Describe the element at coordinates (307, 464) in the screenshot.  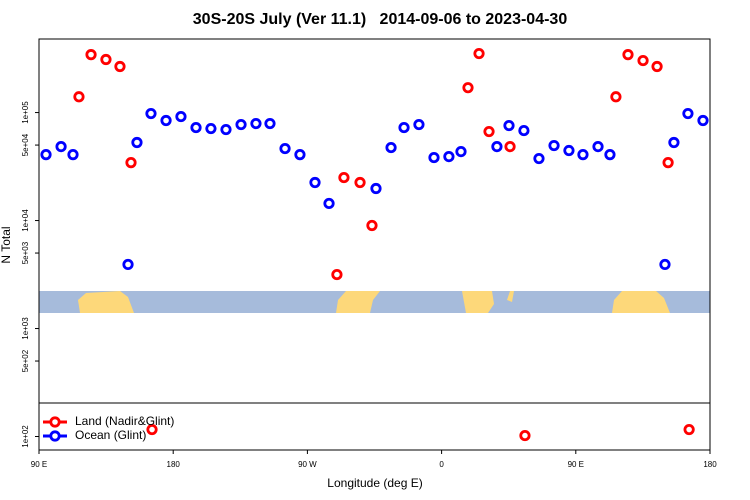
I see `x-tick-label: 90 W` at that location.